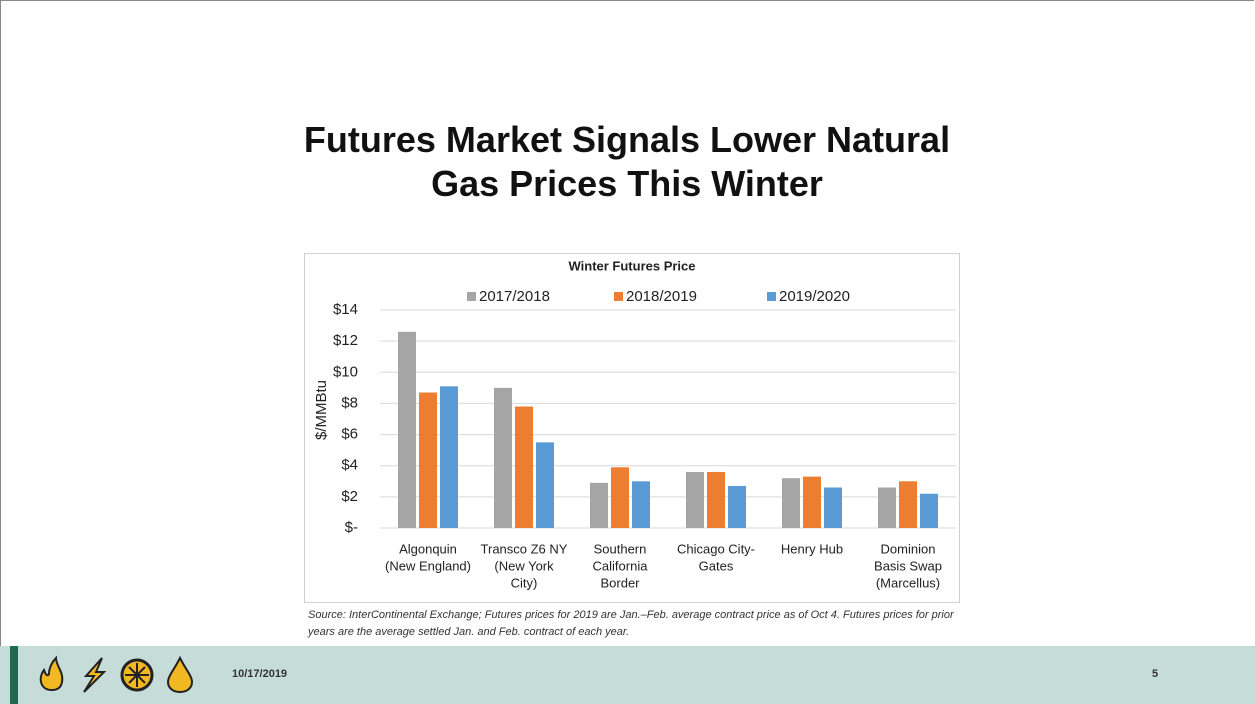  Describe the element at coordinates (345, 340) in the screenshot. I see `y-tick-label: $12` at that location.